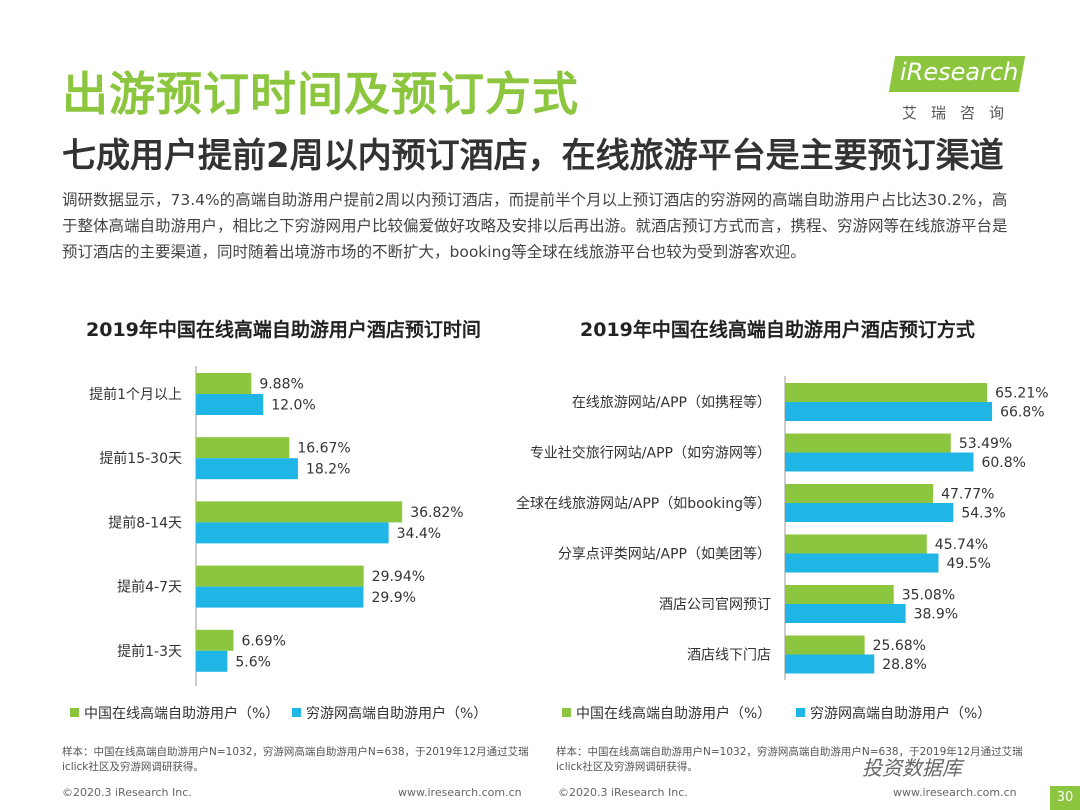 This screenshot has height=810, width=1080. What do you see at coordinates (393, 598) in the screenshot?
I see `time-value-label: 29.9%` at bounding box center [393, 598].